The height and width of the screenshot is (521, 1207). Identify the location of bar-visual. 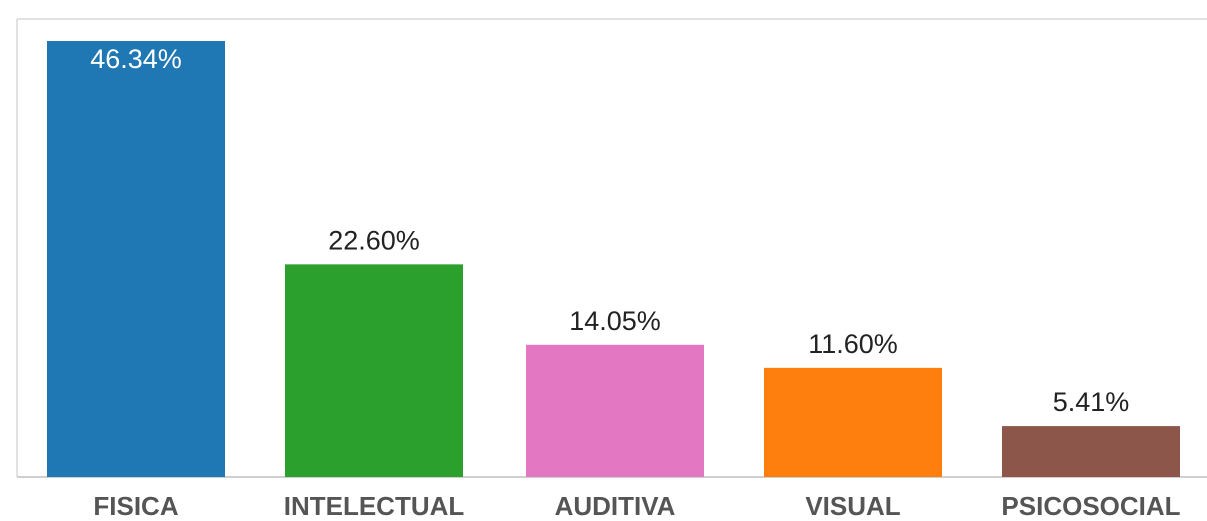
(853, 422).